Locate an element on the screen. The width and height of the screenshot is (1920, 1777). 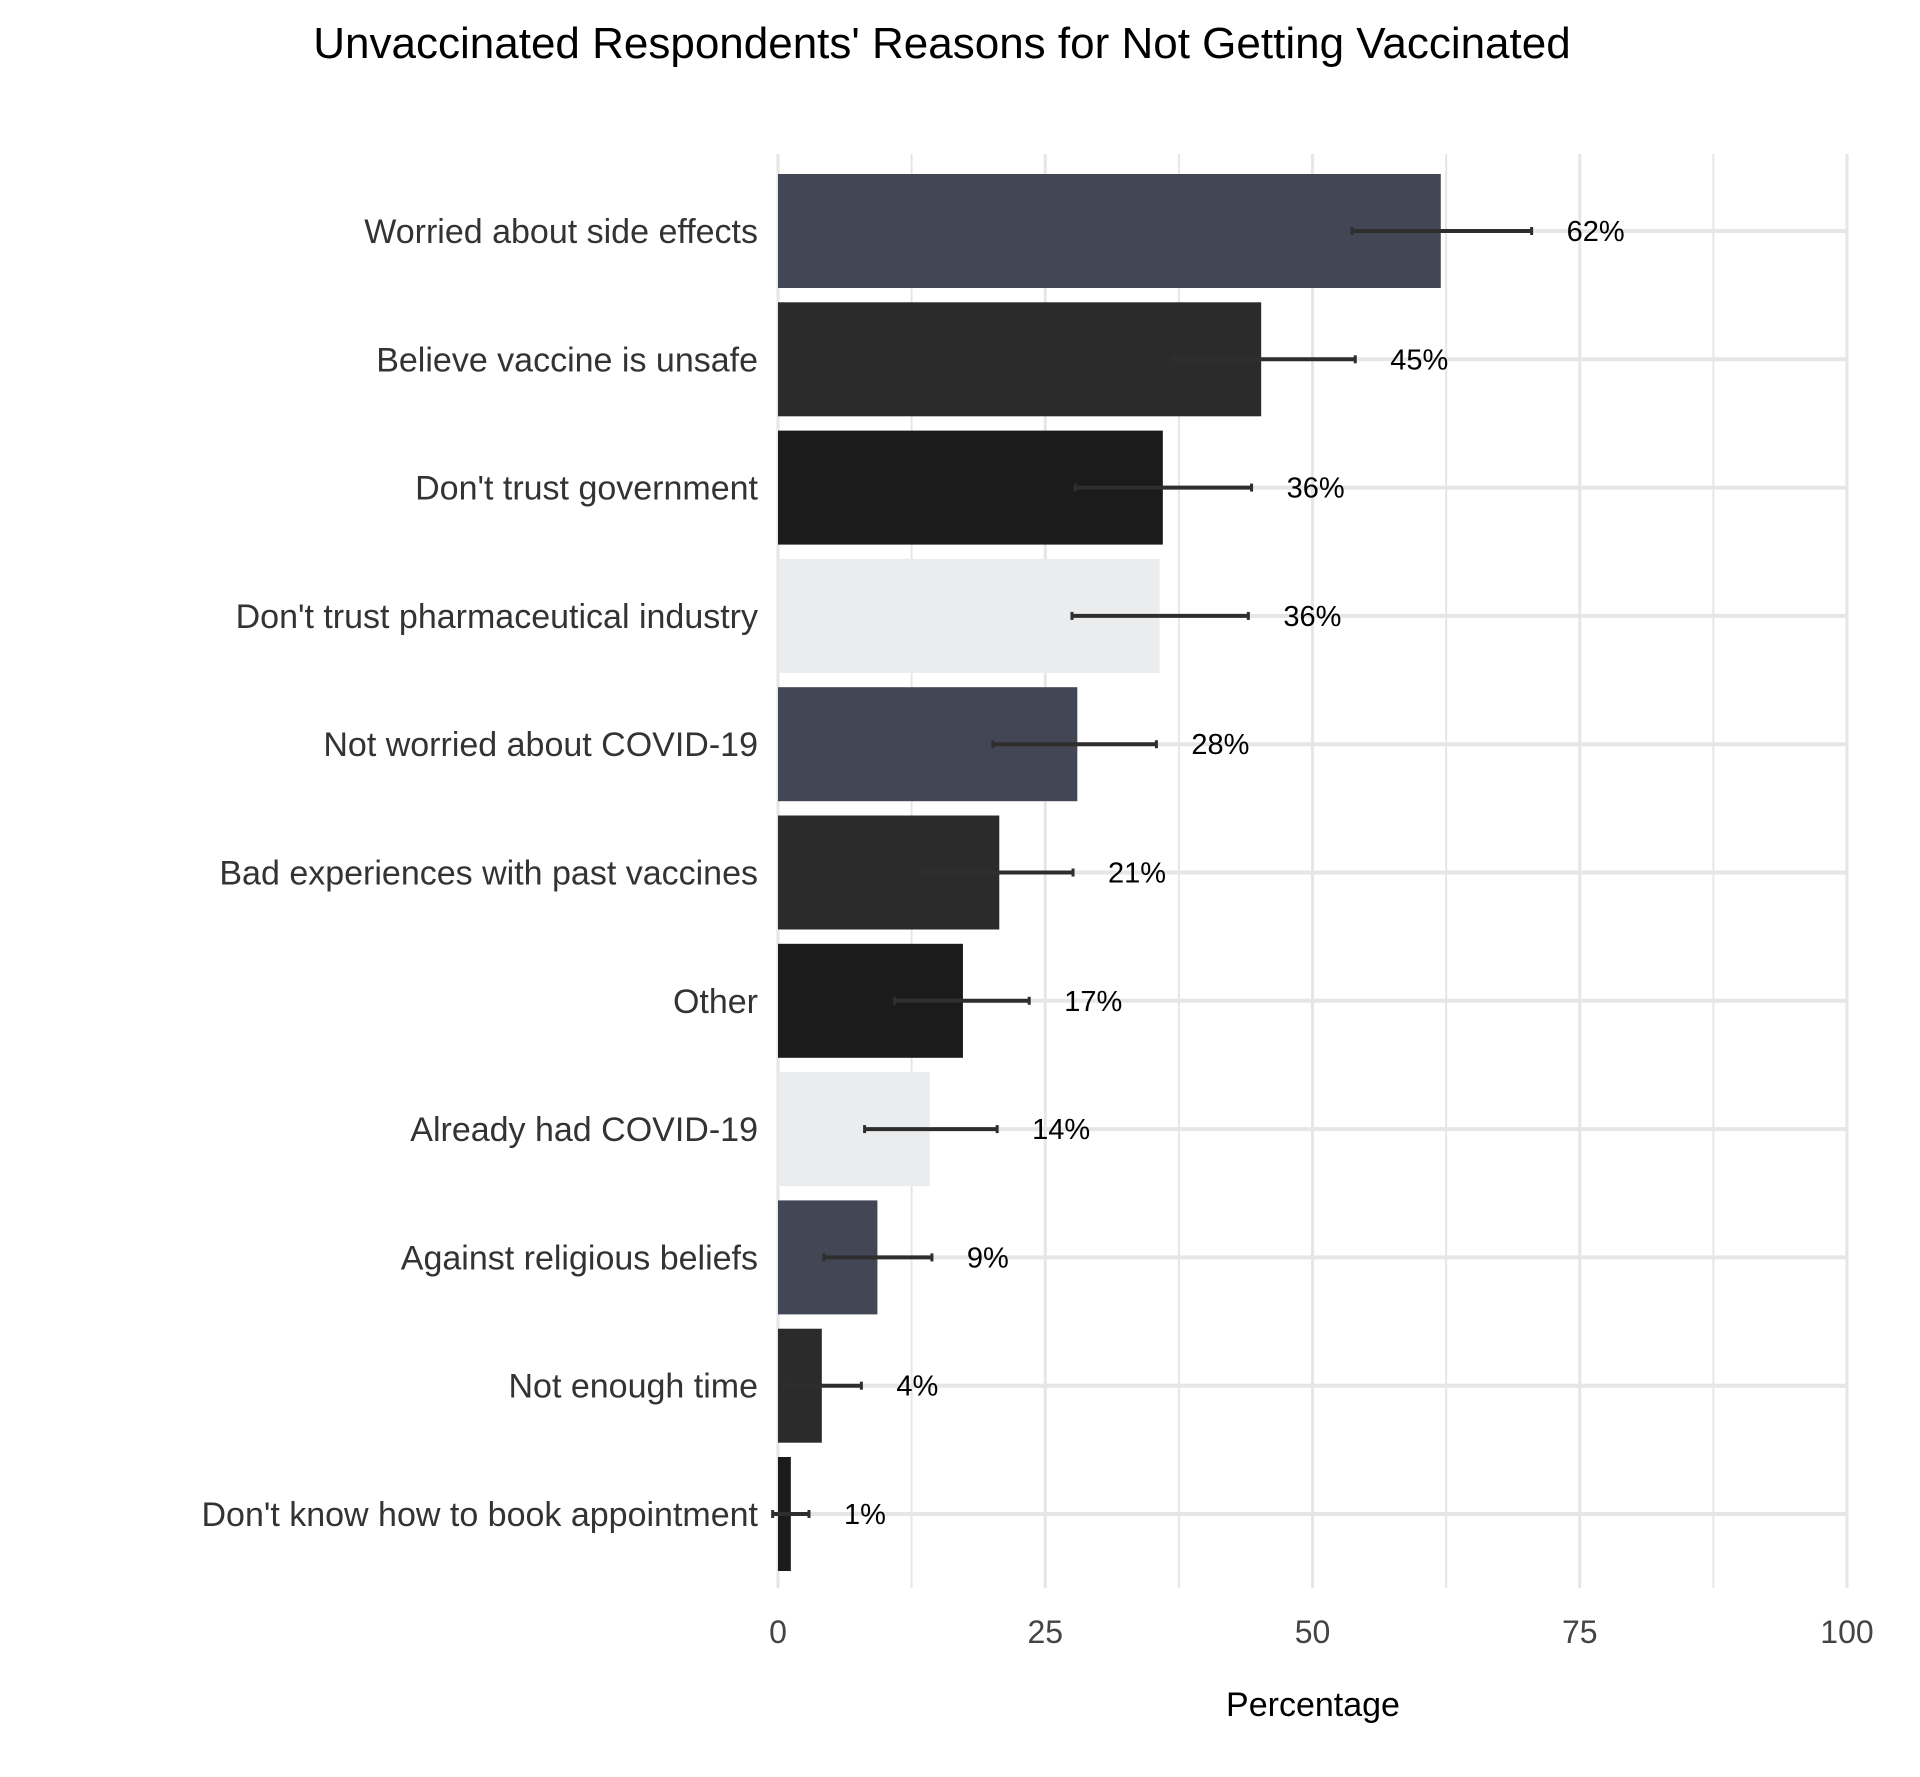
y-tick-label: Bad experiences with past vaccines is located at coordinates (488, 874).